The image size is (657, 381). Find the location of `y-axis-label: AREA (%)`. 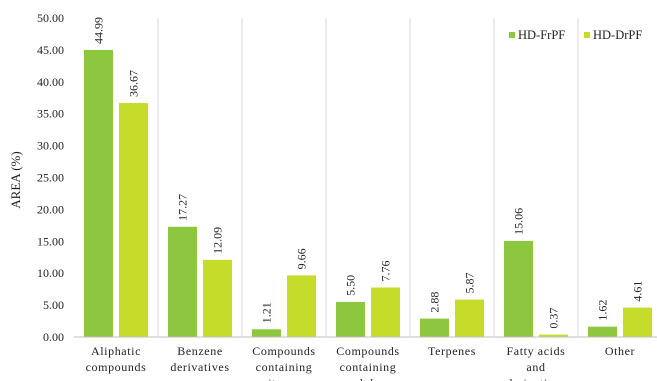

y-axis-label: AREA (%) is located at coordinates (15, 179).